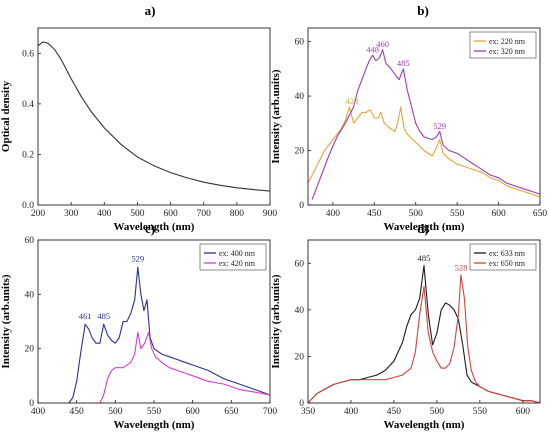 The width and height of the screenshot is (550, 445). I want to click on peak-label: 461, so click(85, 316).